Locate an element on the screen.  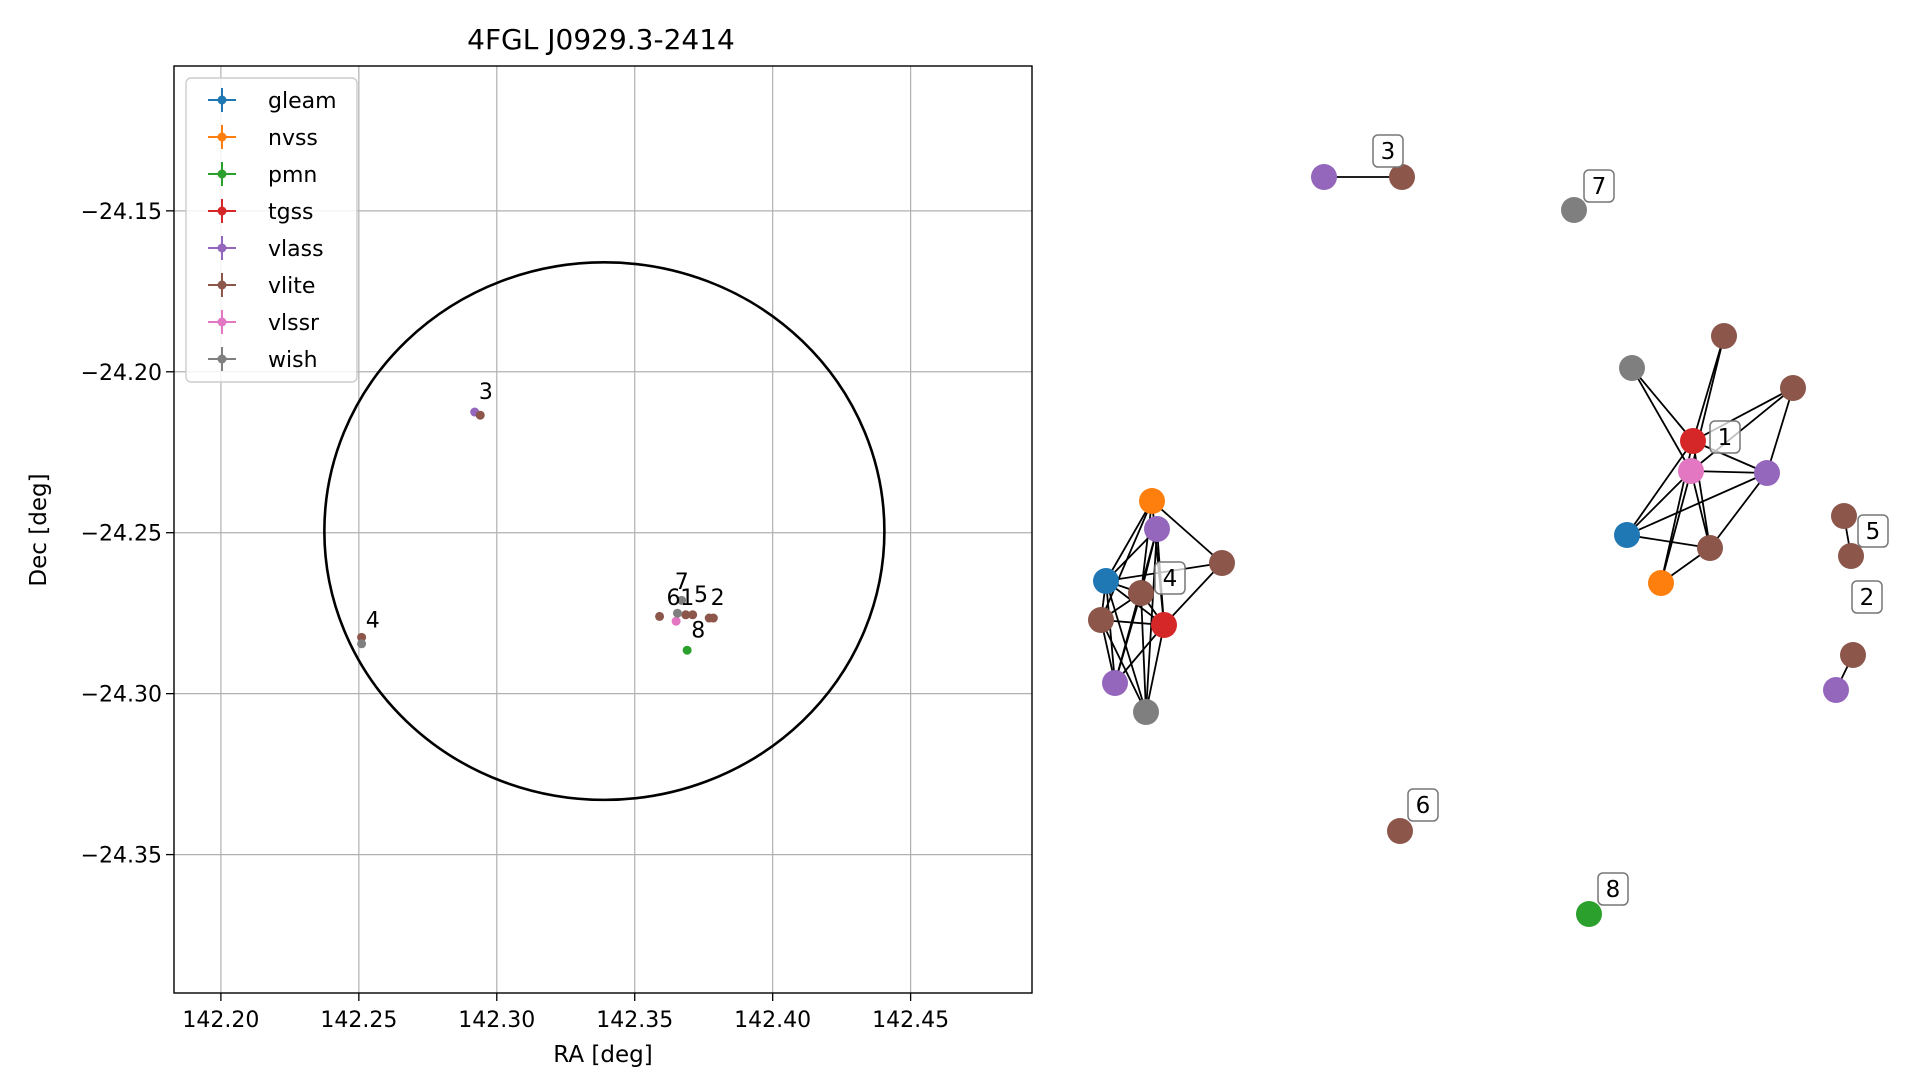
svg-text: 2 is located at coordinates (1867, 598).